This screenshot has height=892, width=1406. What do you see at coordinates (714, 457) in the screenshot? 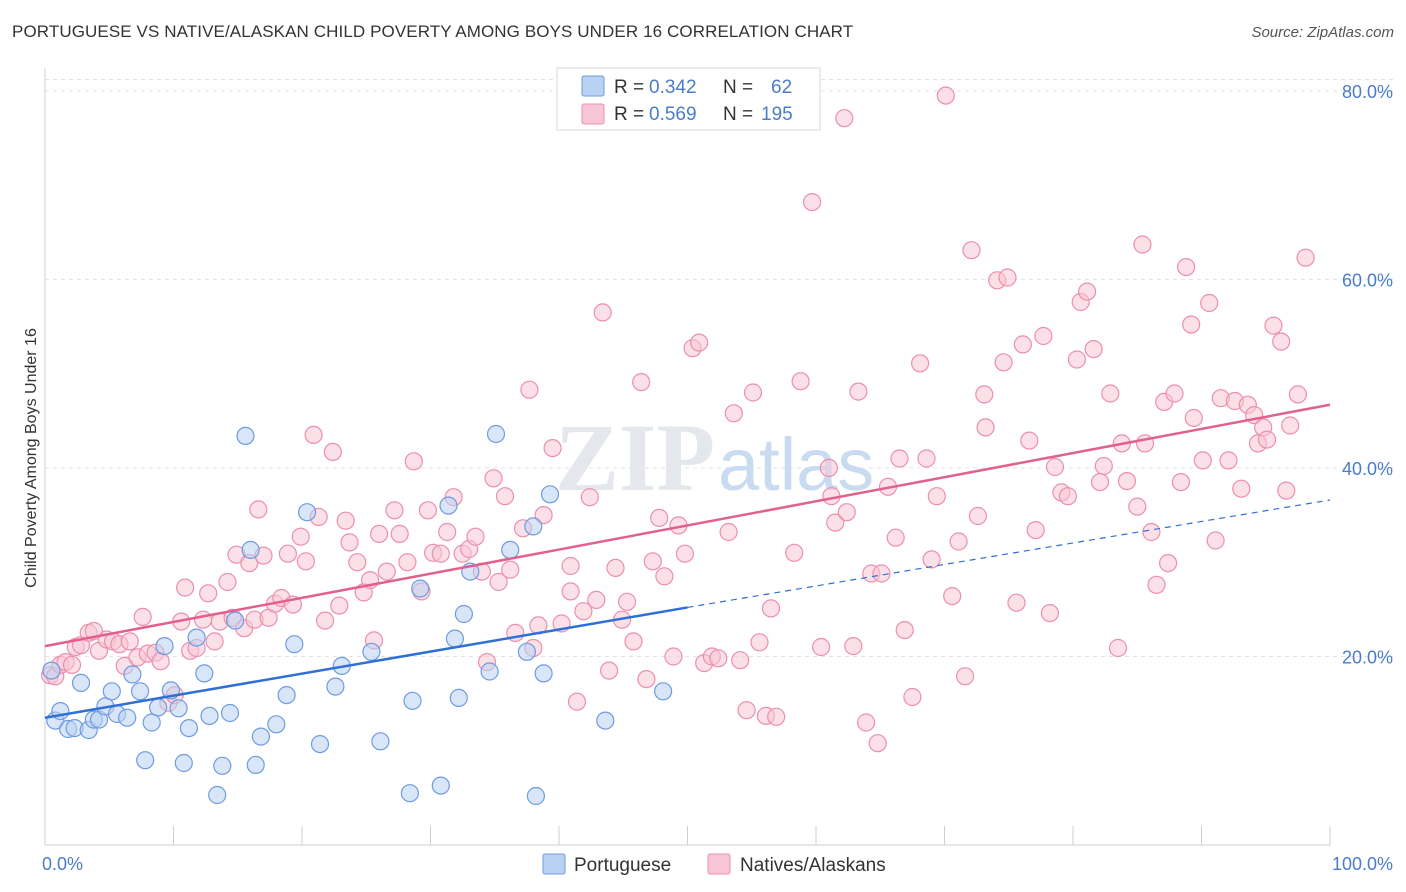
I see `watermark: ZIP atlas` at bounding box center [714, 457].